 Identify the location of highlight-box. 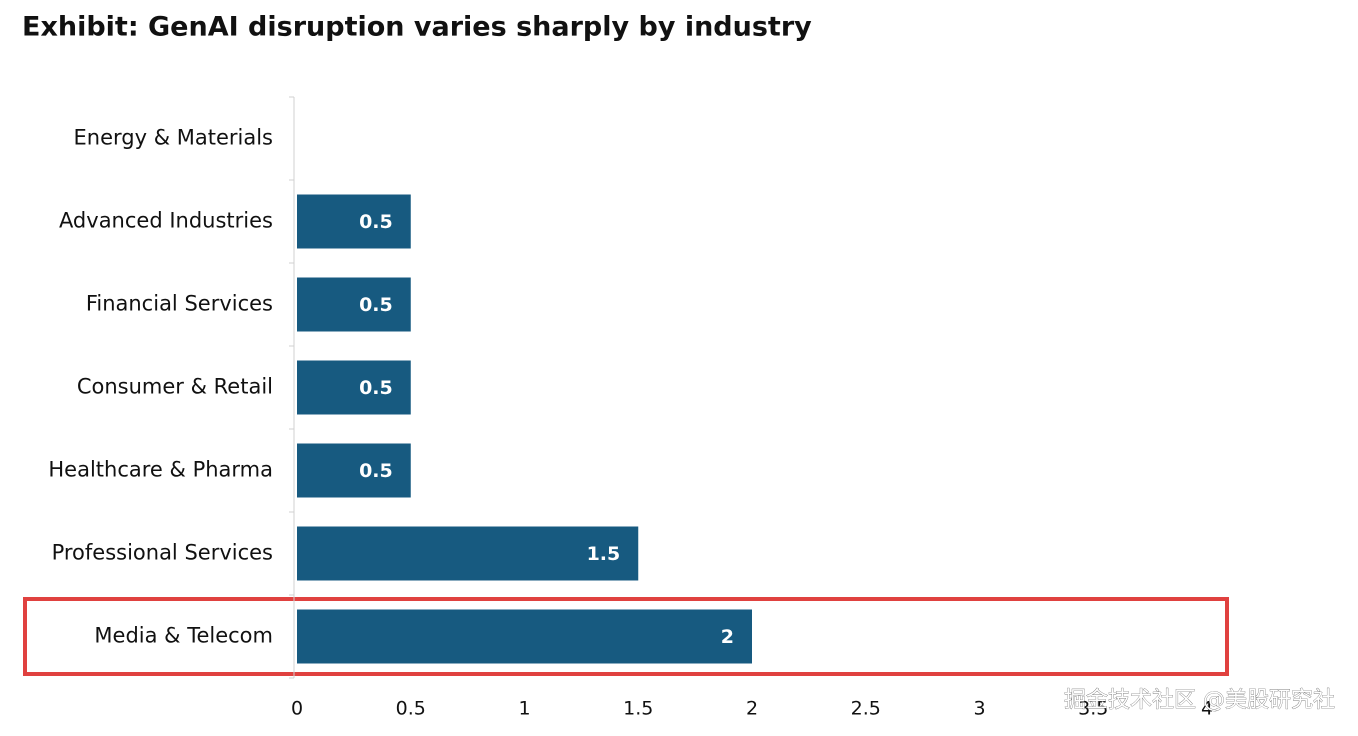
(626, 636).